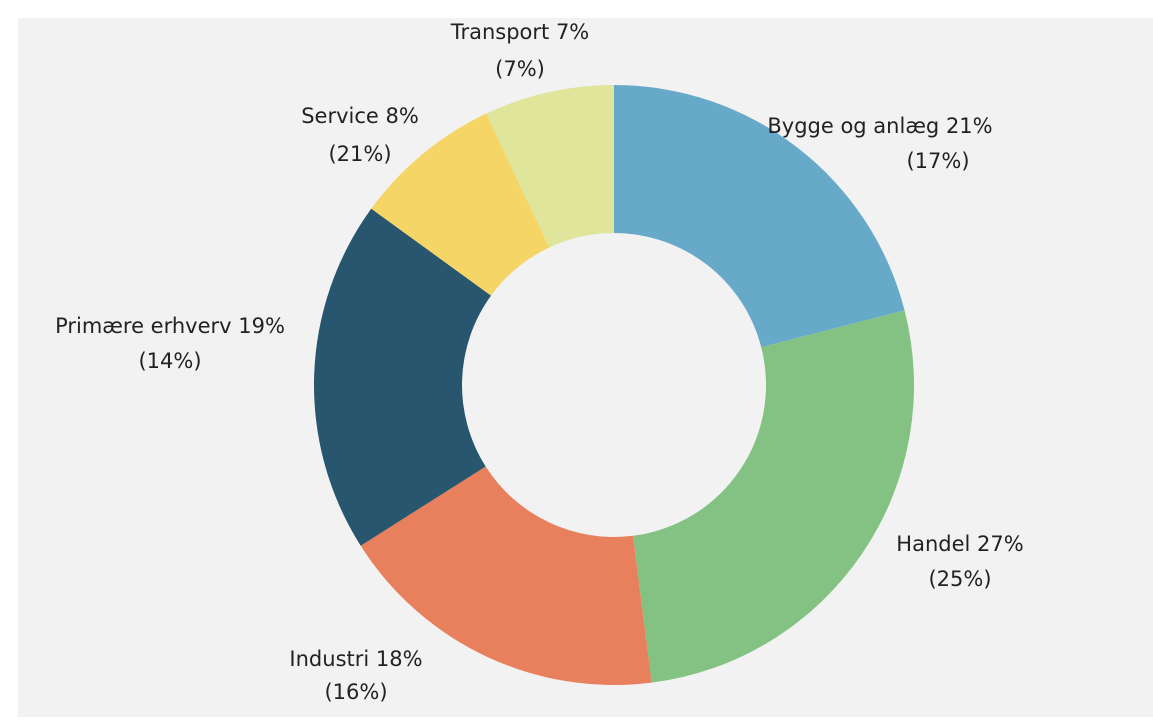  Describe the element at coordinates (879, 126) in the screenshot. I see `slice-label: Bygge og anlæg 21%` at that location.